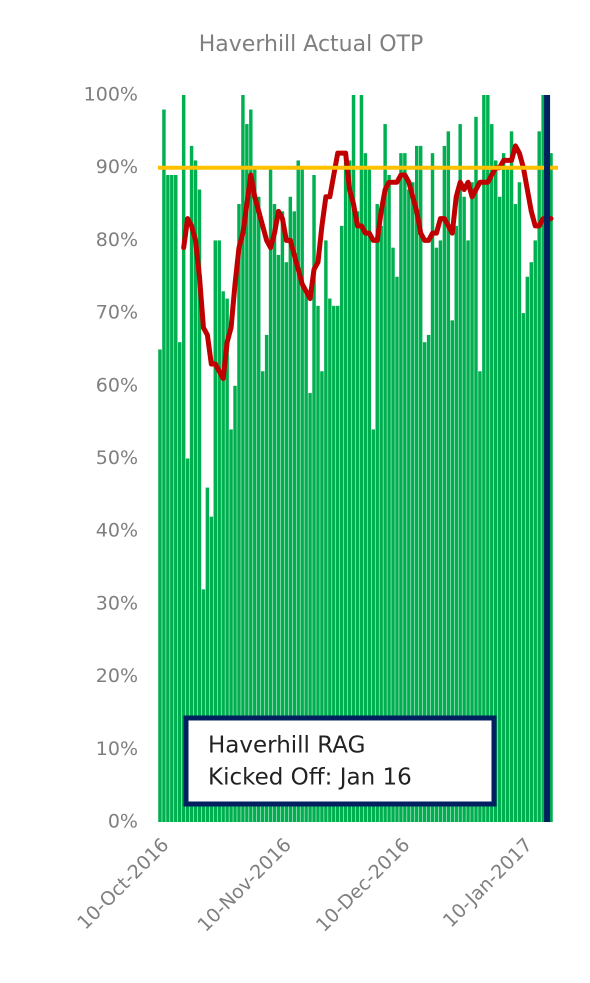  I want to click on y-tick-label: 60%, so click(117, 385).